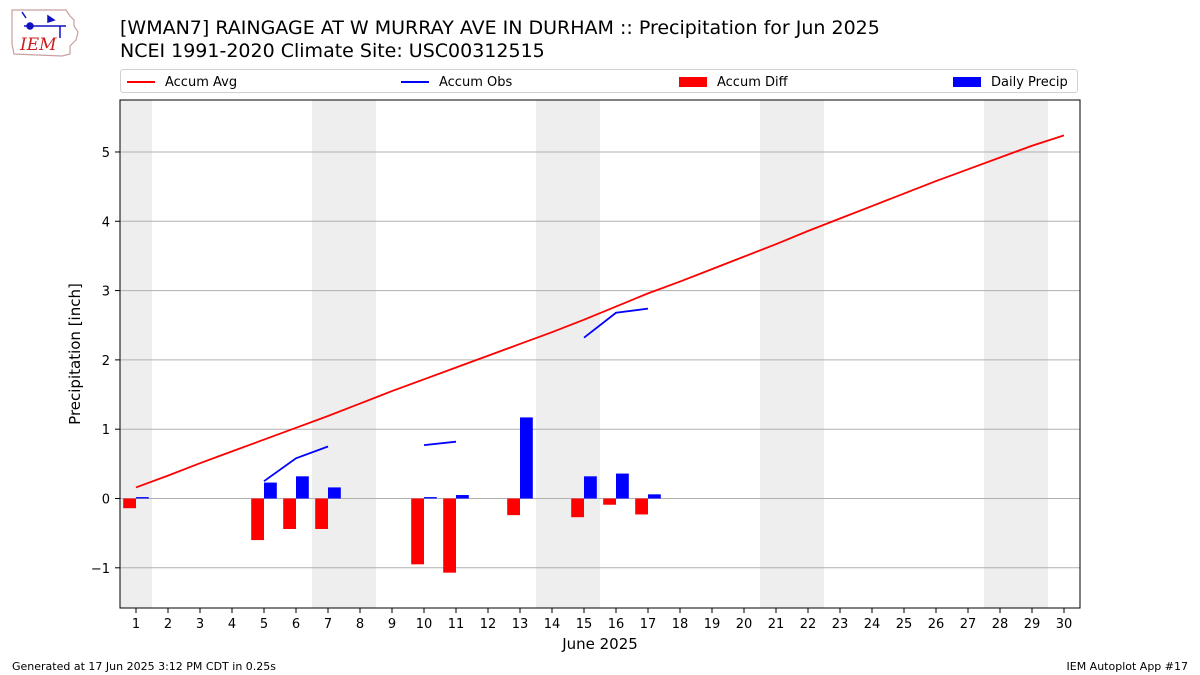 The image size is (1200, 675). Describe the element at coordinates (693, 82) in the screenshot. I see `legend-swatch-accum-diff` at that location.